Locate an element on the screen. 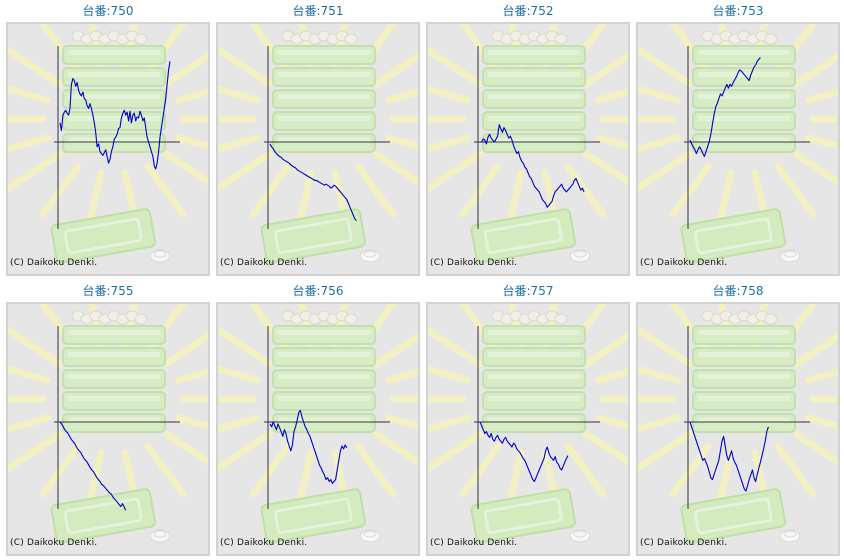 The width and height of the screenshot is (844, 560). machine-panel: 台番:753 (C) Daikoku Denki. is located at coordinates (738, 138).